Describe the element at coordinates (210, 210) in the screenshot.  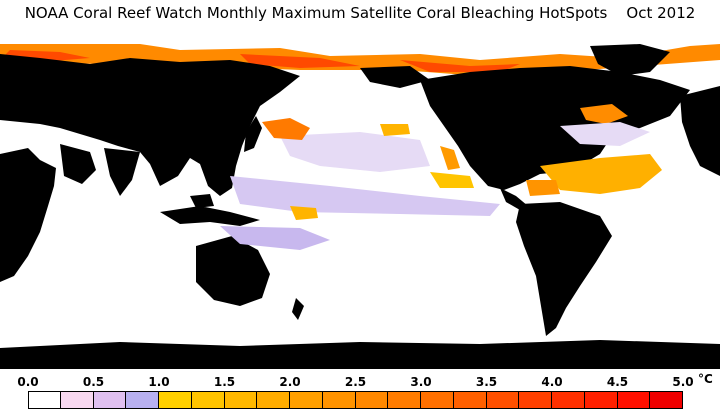
I see `land-indonesia` at that location.